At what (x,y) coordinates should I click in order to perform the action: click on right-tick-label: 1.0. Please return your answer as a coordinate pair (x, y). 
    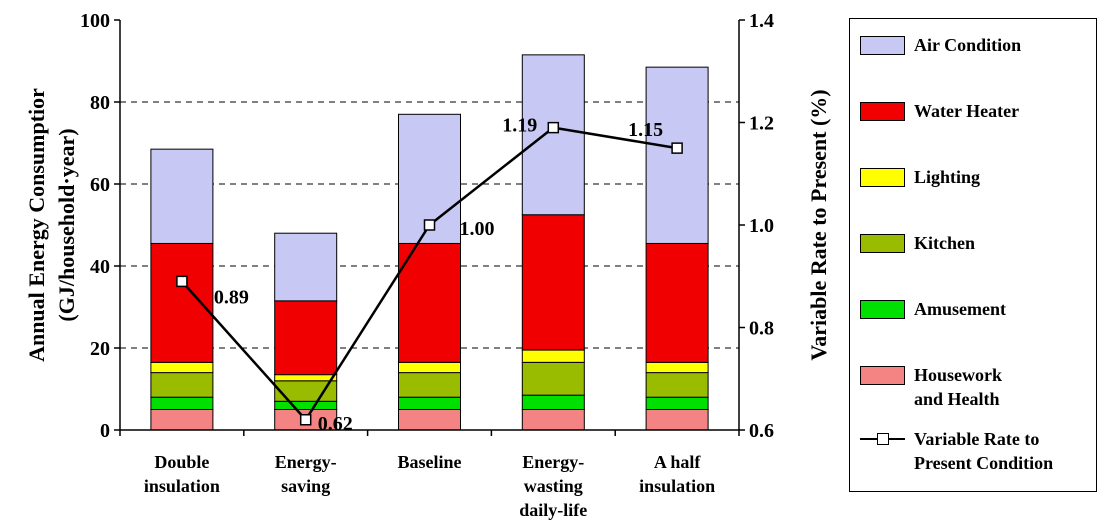
    Looking at the image, I should click on (761, 226).